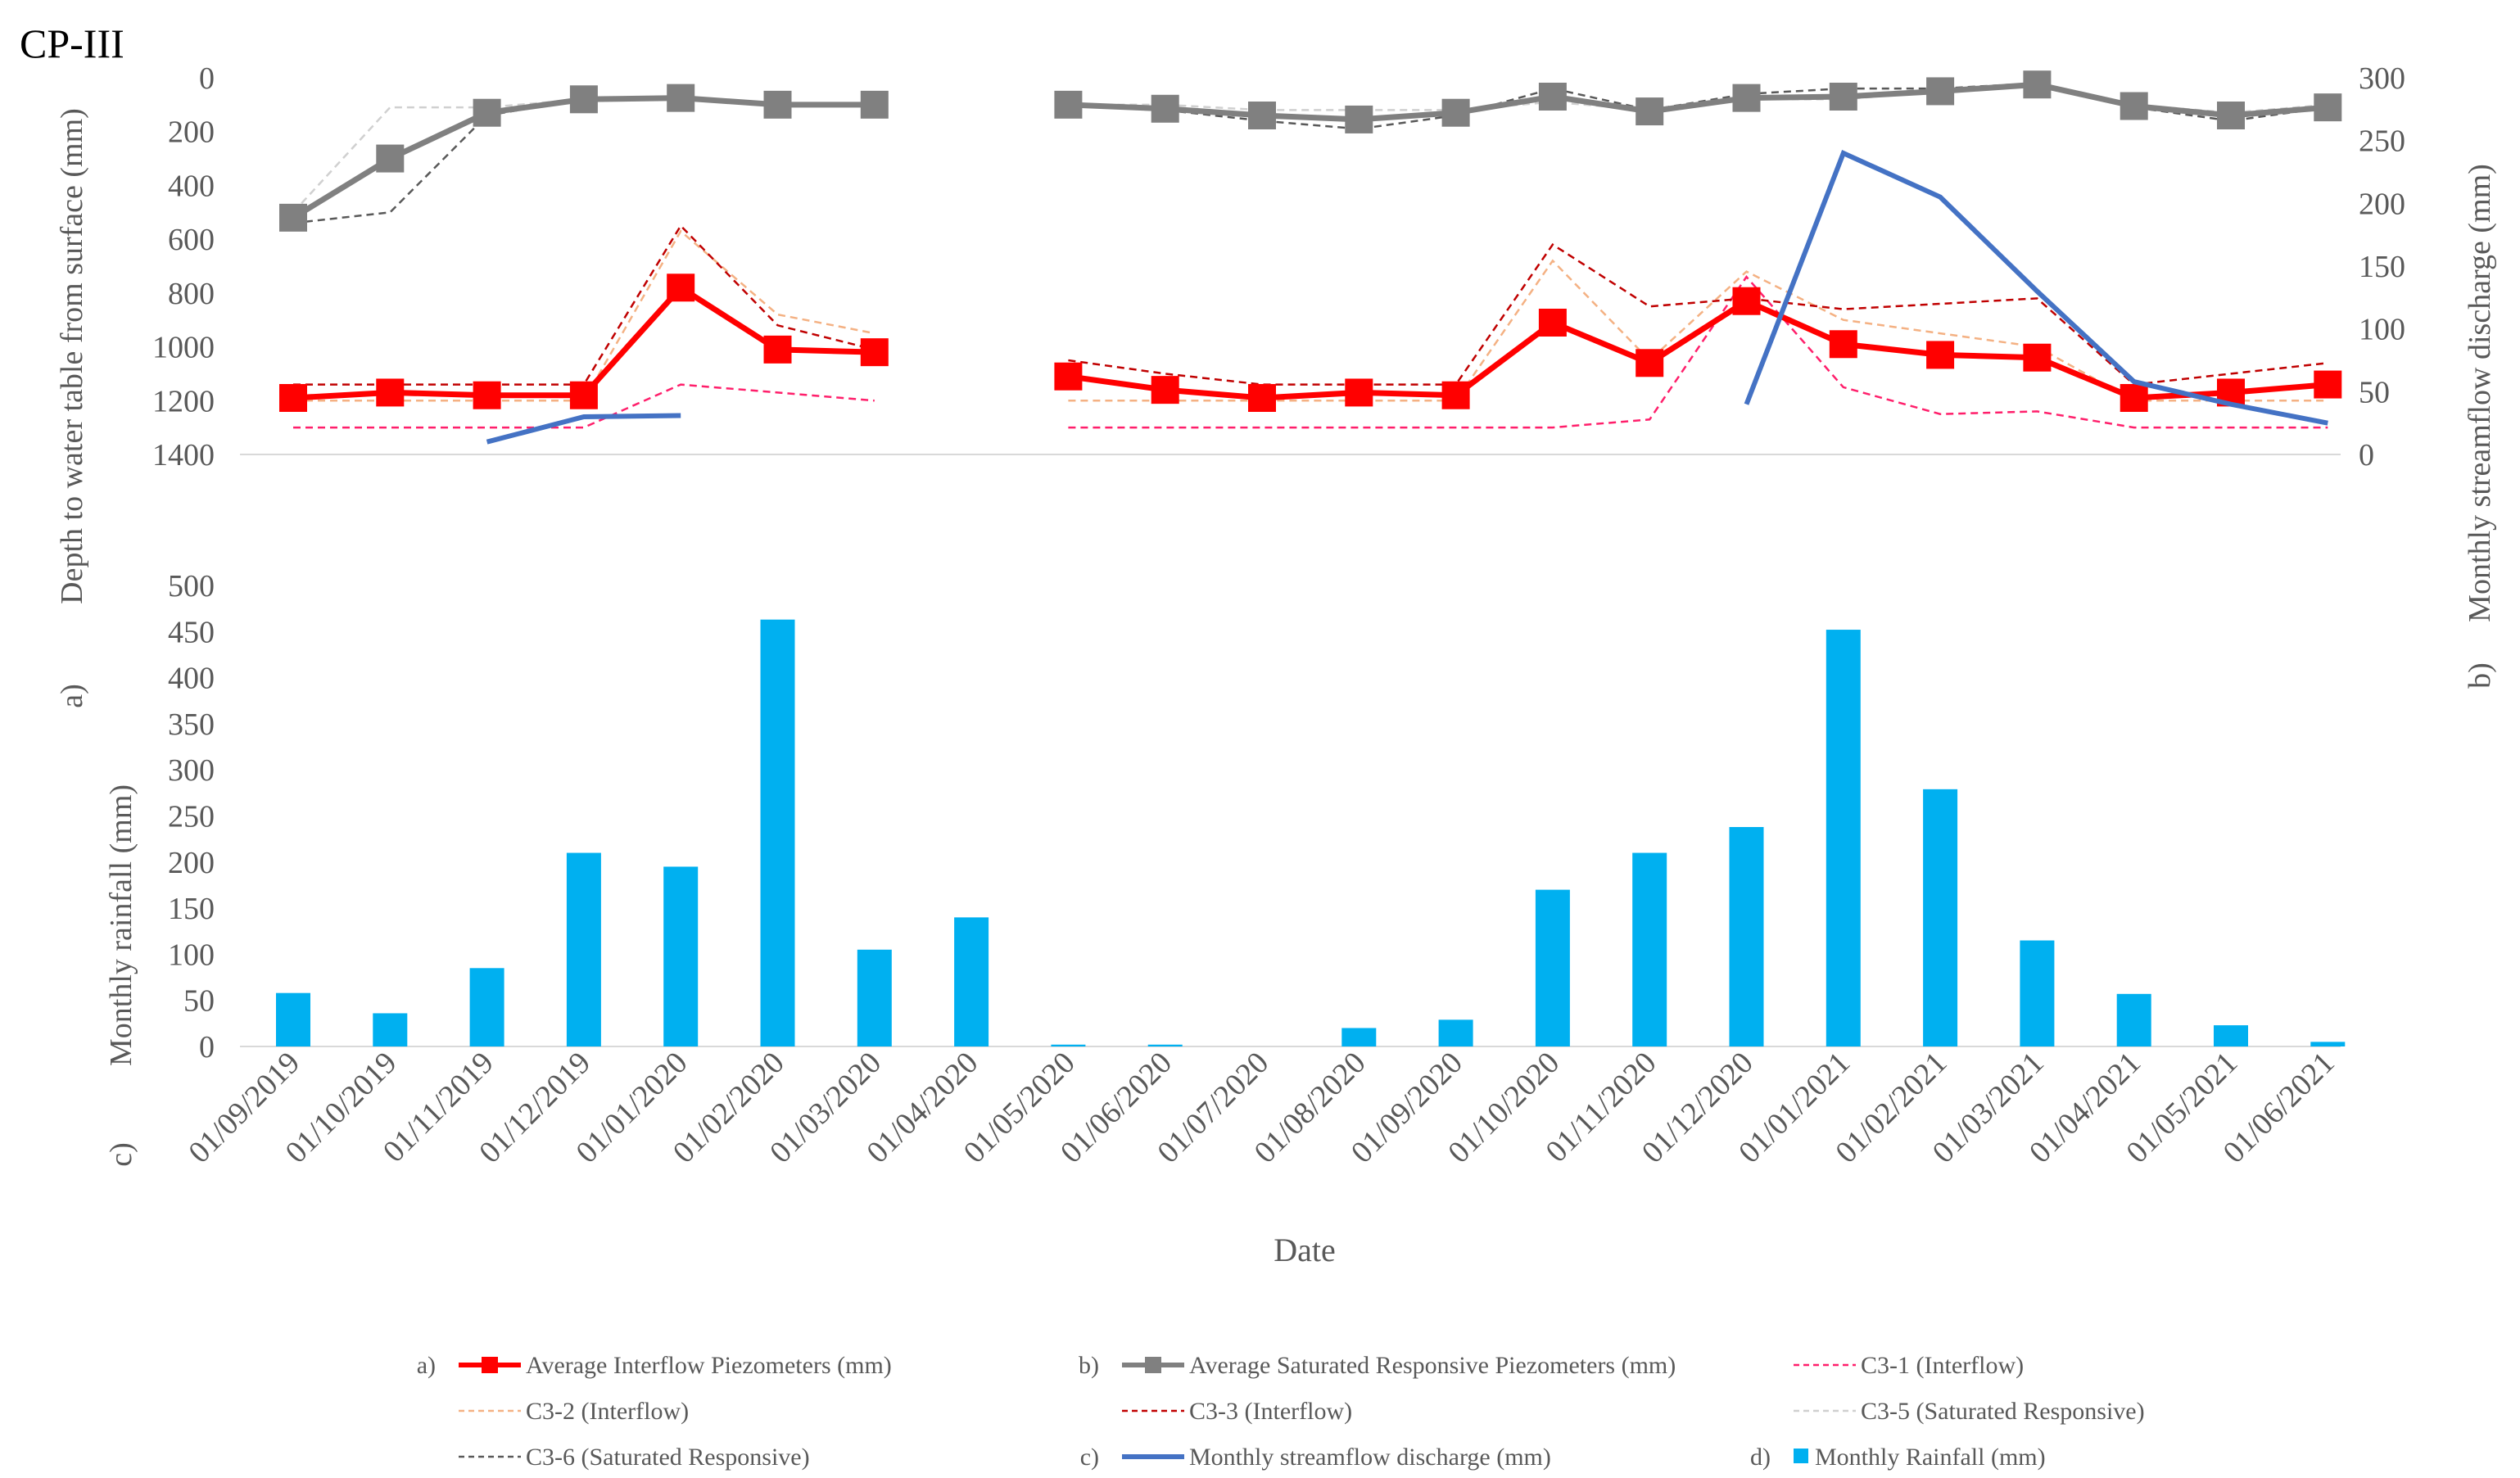 The width and height of the screenshot is (2520, 1478). I want to click on legend-label: Monthly Rainfall (mm), so click(1930, 1457).